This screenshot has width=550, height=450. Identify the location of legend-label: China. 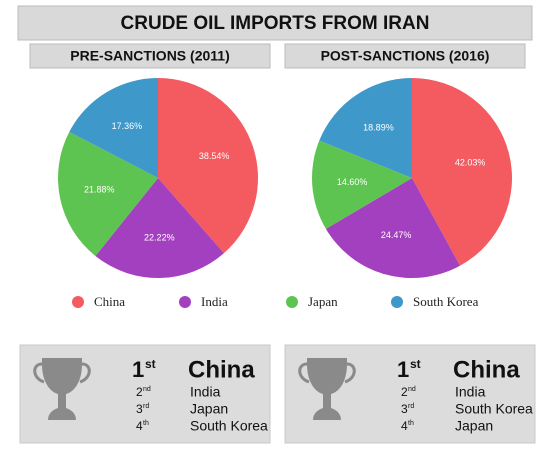
(109, 301).